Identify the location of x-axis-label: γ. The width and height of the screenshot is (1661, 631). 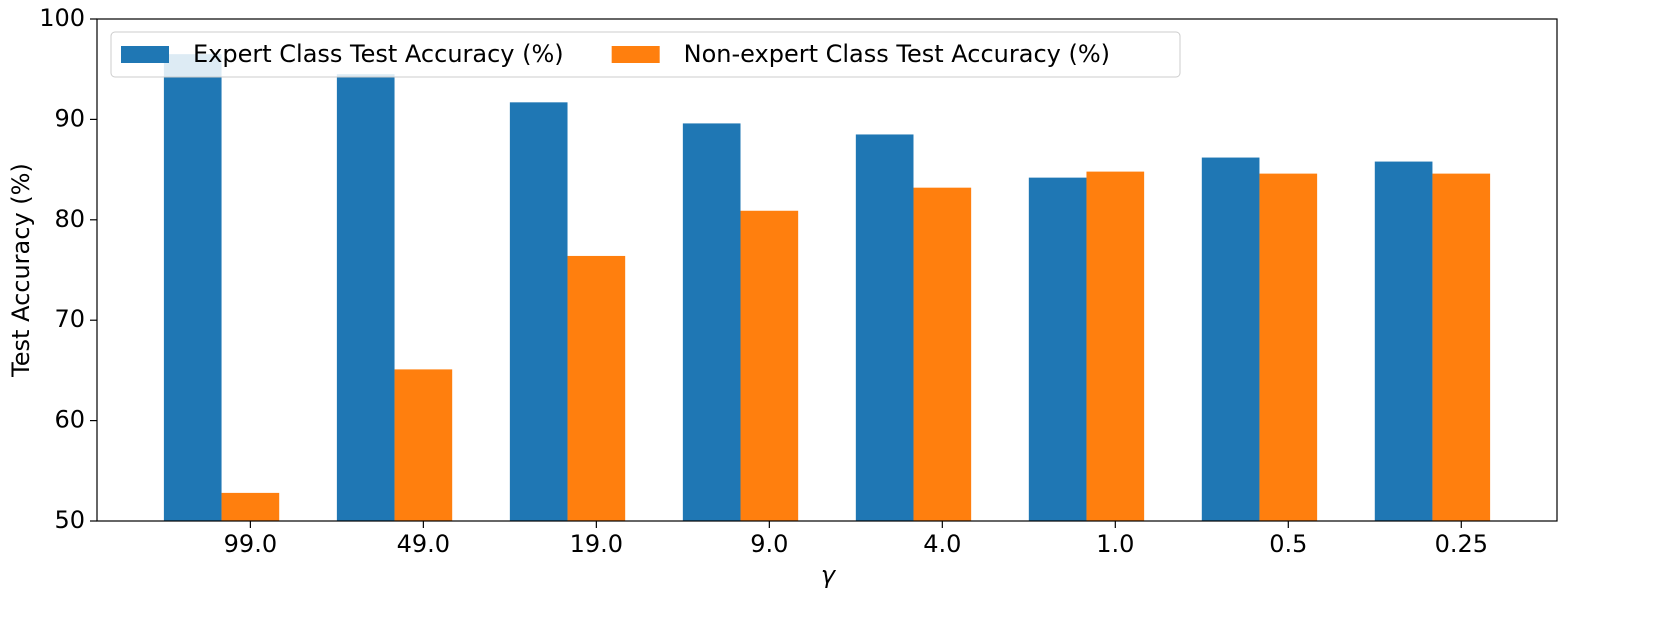
(829, 575).